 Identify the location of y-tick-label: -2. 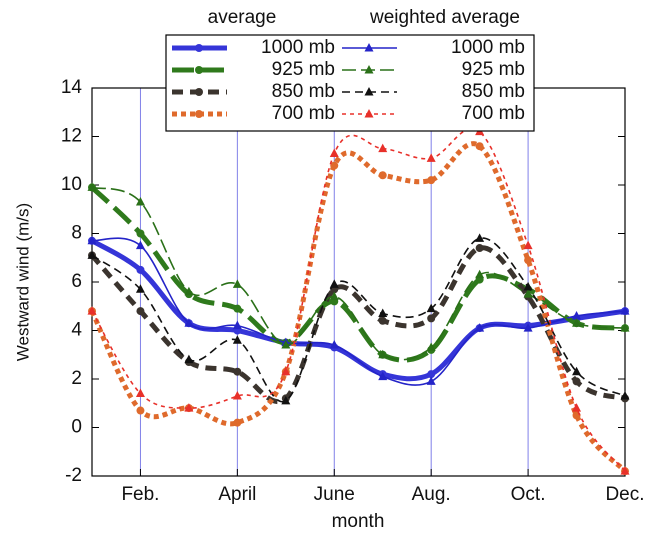
(73, 475).